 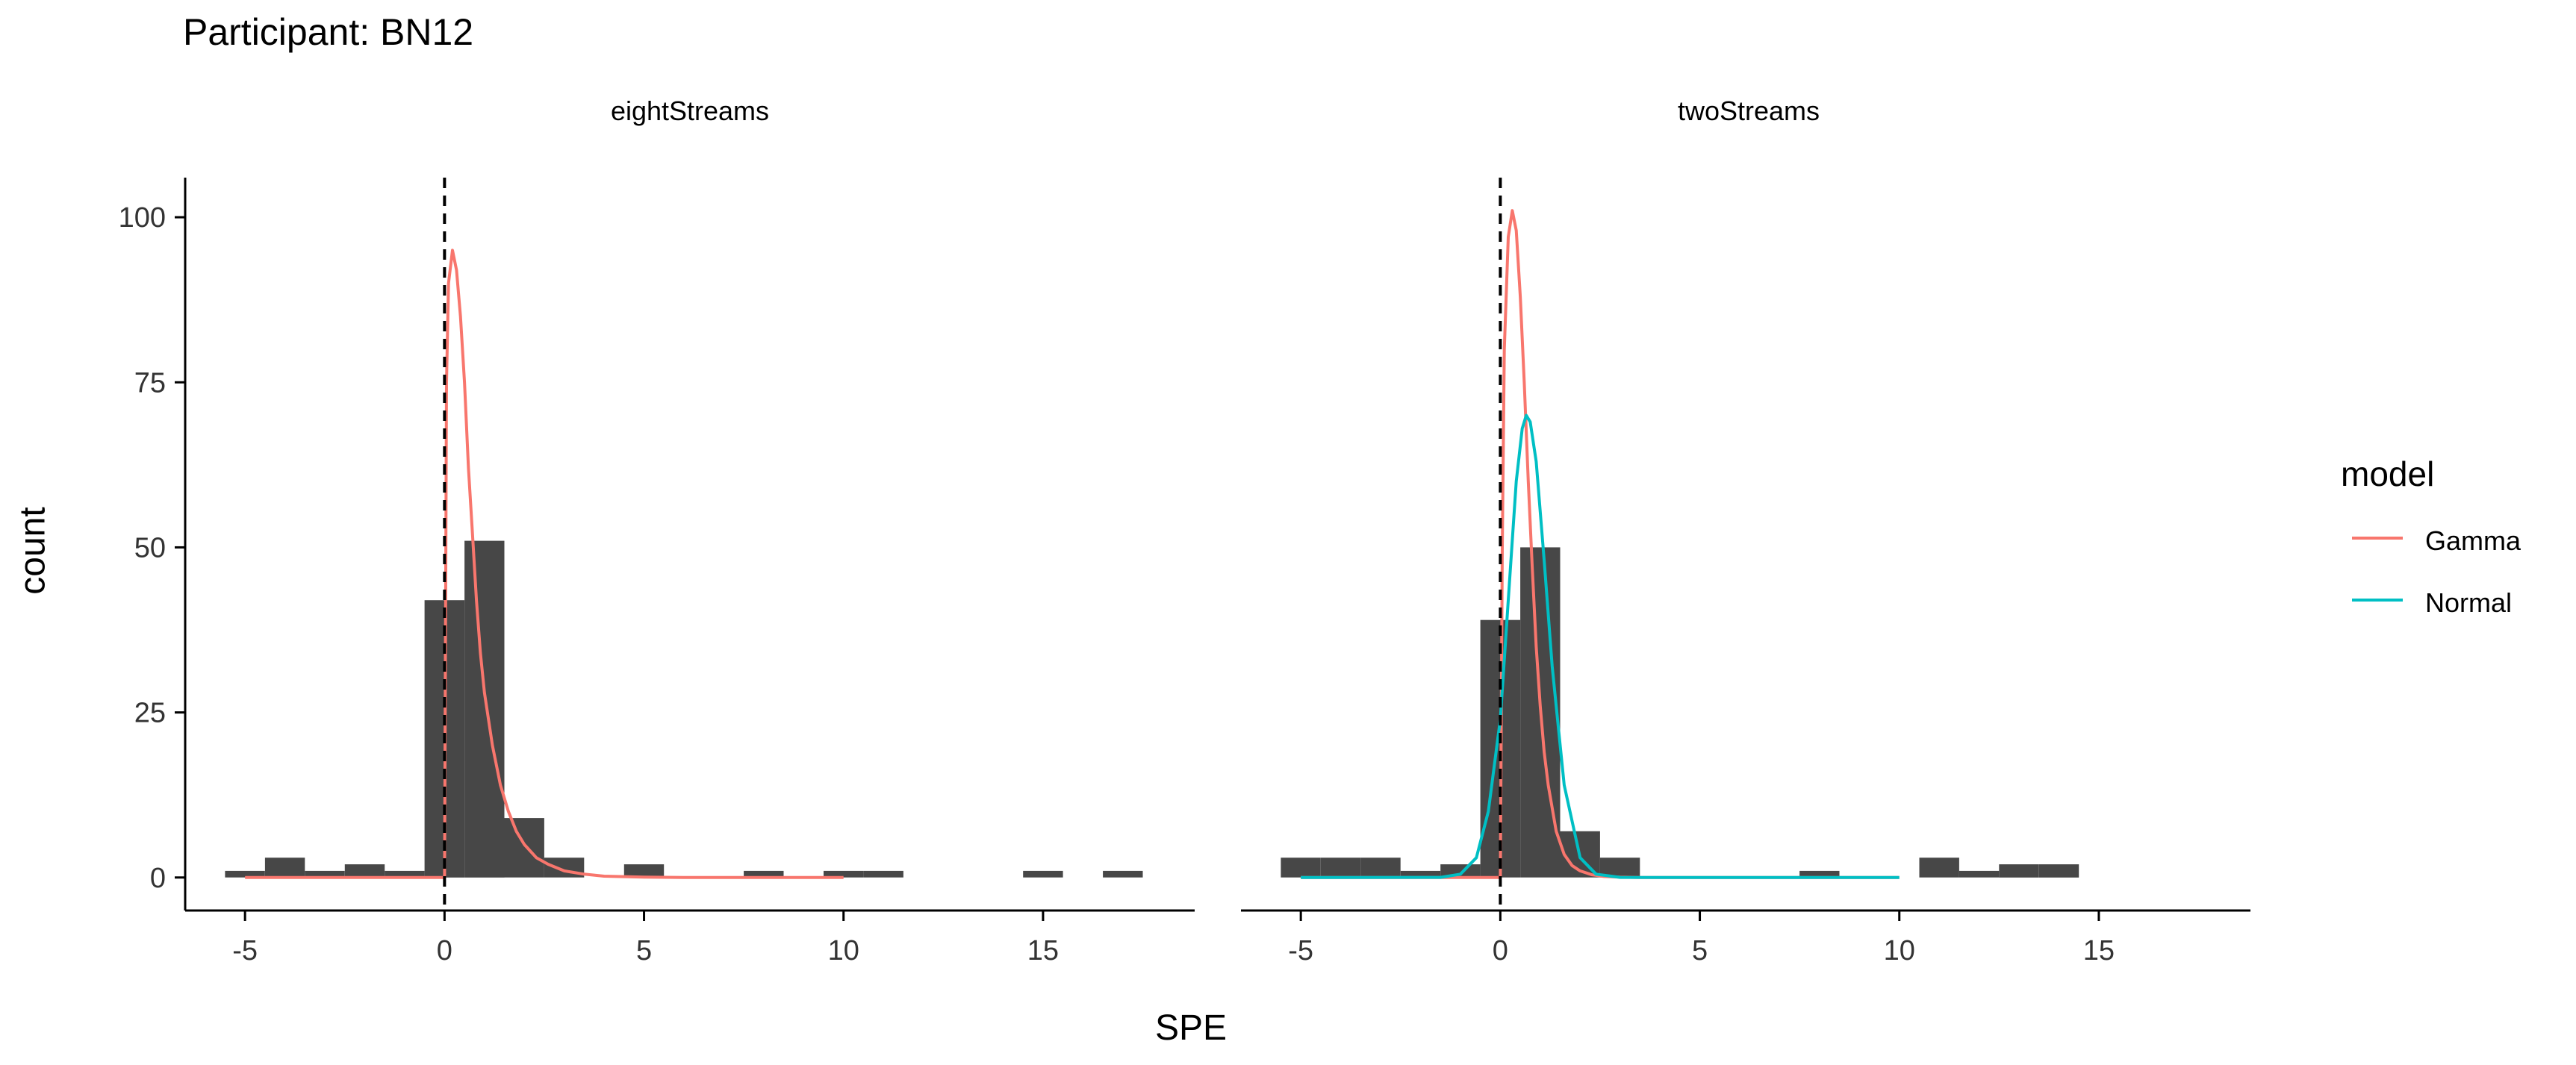 I want to click on y-tick-label: 0, so click(x=158, y=878).